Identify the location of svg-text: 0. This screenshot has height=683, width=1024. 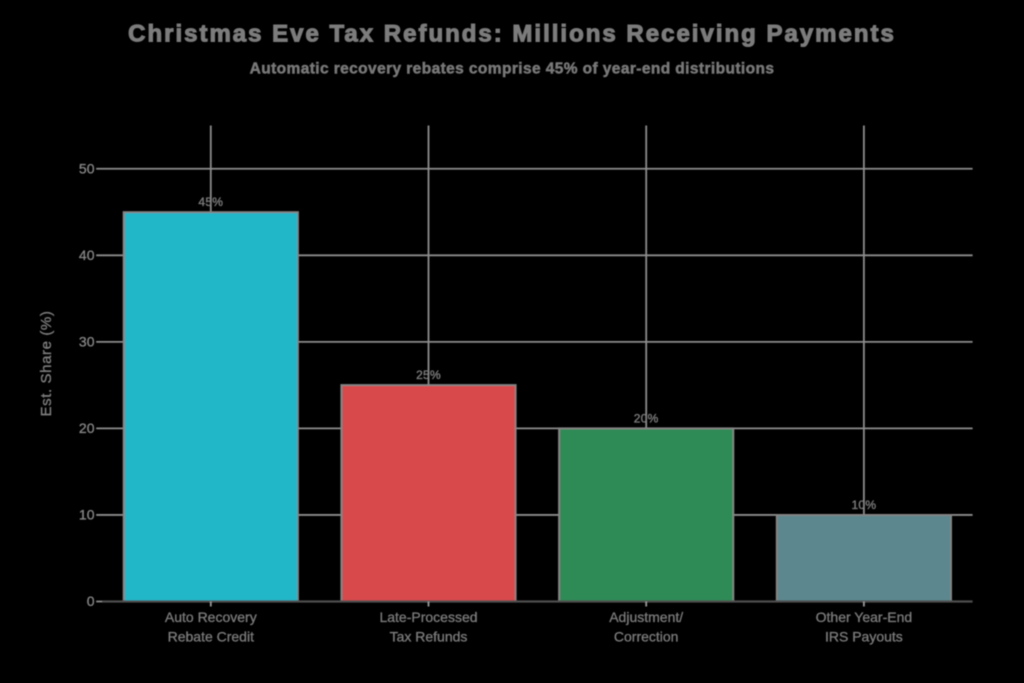
(91, 601).